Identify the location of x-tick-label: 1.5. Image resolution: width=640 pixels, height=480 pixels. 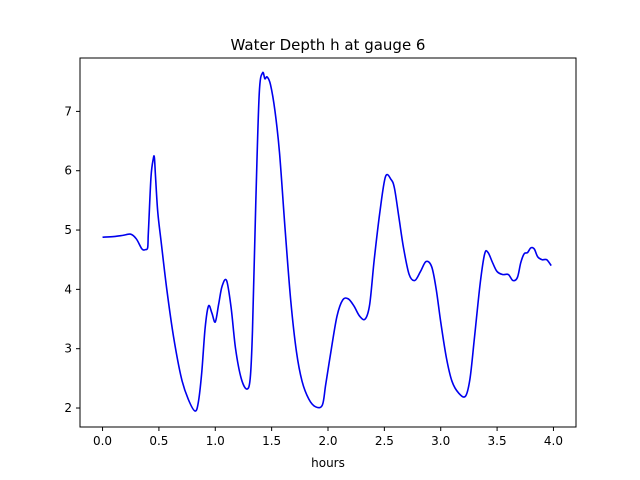
(271, 441).